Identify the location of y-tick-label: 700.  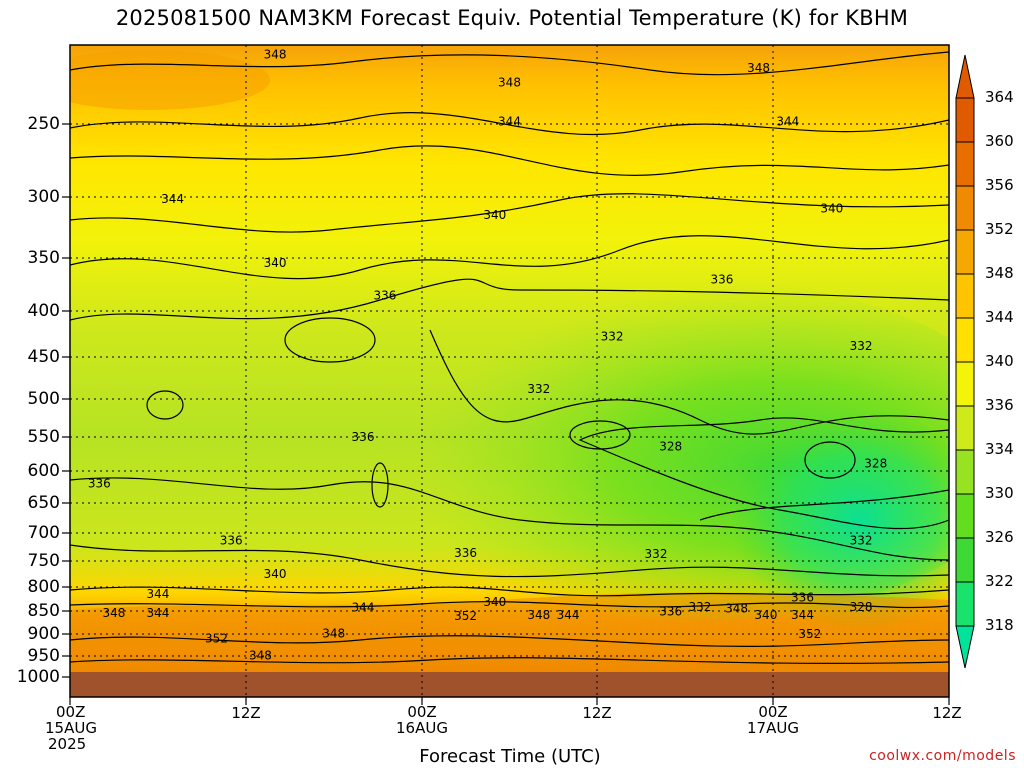
(43, 533).